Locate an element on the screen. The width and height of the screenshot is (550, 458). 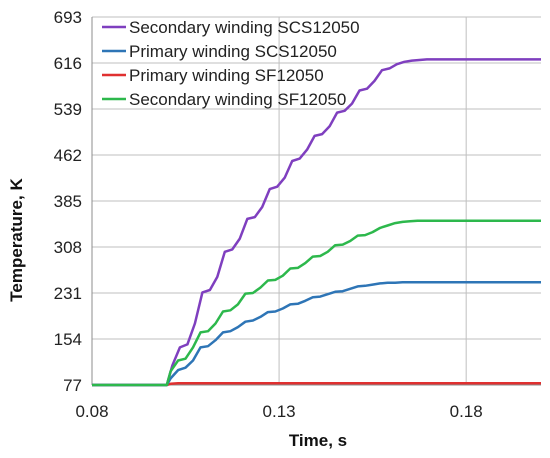
x-tick-label: 0.18 is located at coordinates (466, 411).